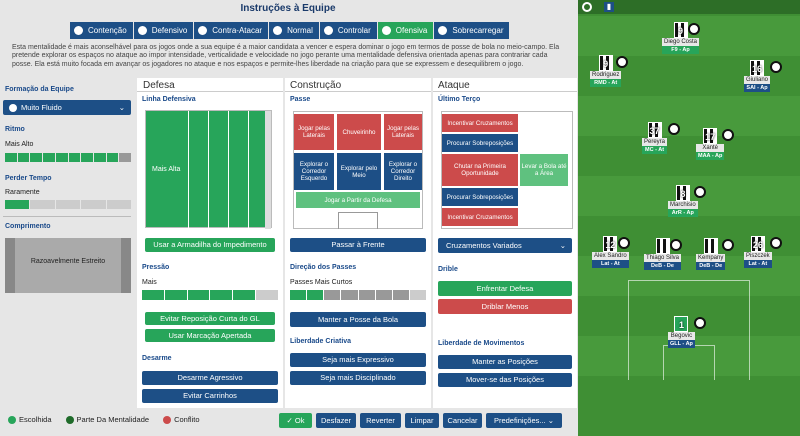  What do you see at coordinates (484, 245) in the screenshot?
I see `cruzamentos-value: Cruzamentos Variados` at bounding box center [484, 245].